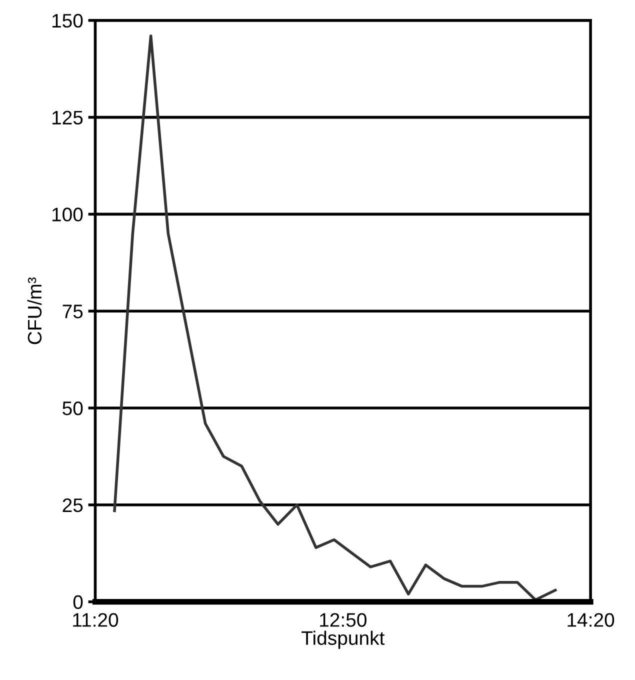  What do you see at coordinates (72, 505) in the screenshot?
I see `y-tick-label: 25` at bounding box center [72, 505].